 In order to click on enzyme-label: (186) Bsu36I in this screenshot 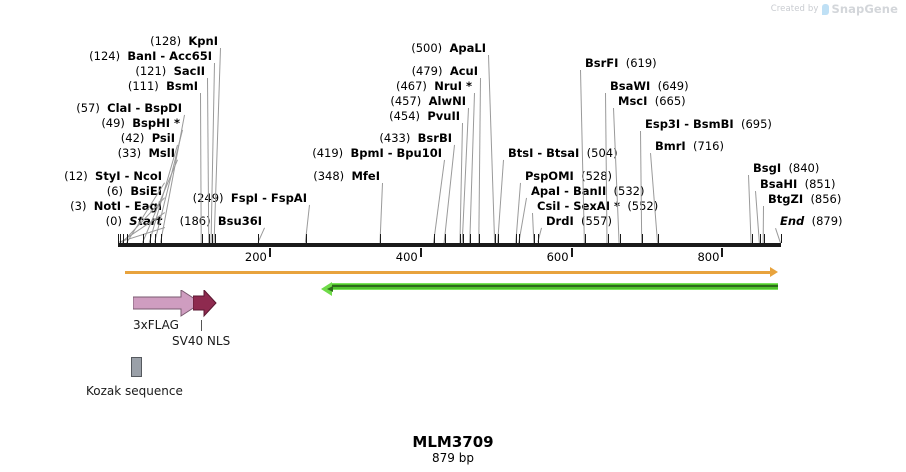, I will do `click(221, 221)`.